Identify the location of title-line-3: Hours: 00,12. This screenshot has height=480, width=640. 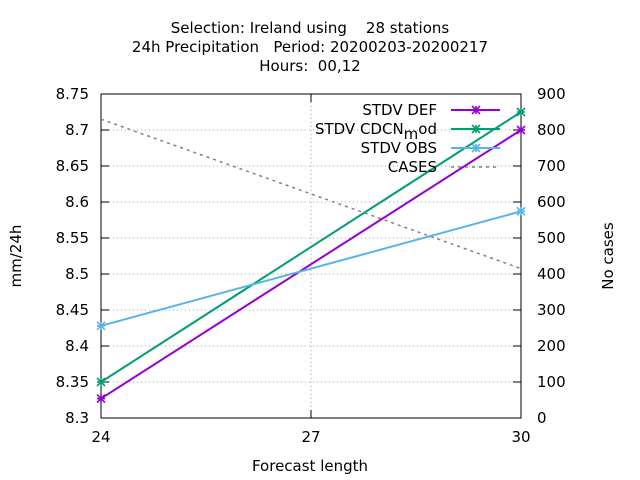
(309, 66).